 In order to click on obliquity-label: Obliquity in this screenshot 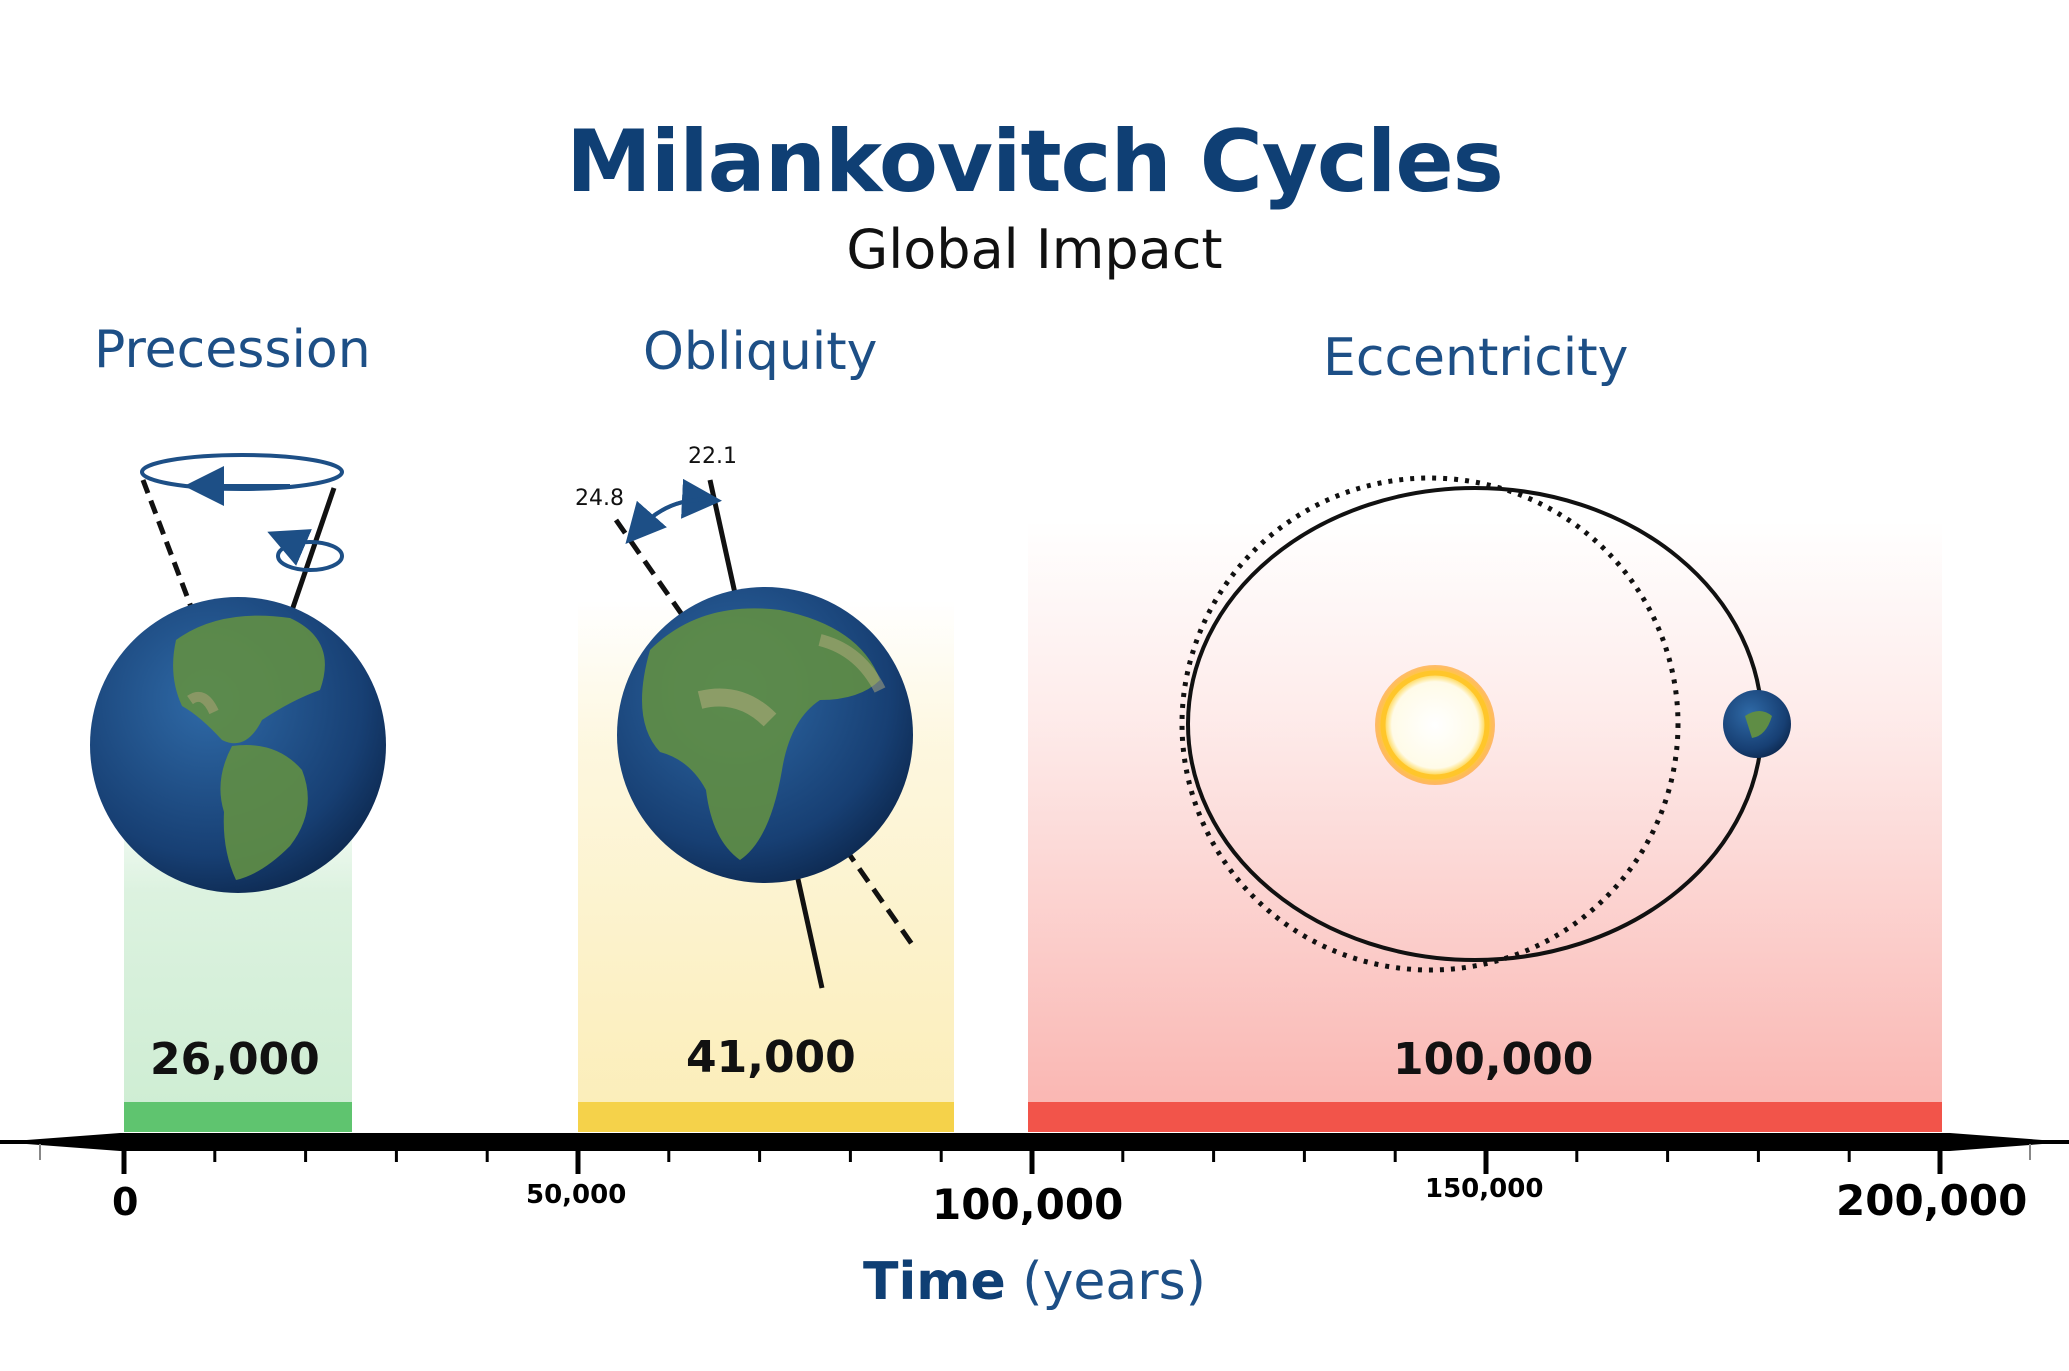, I will do `click(760, 352)`.